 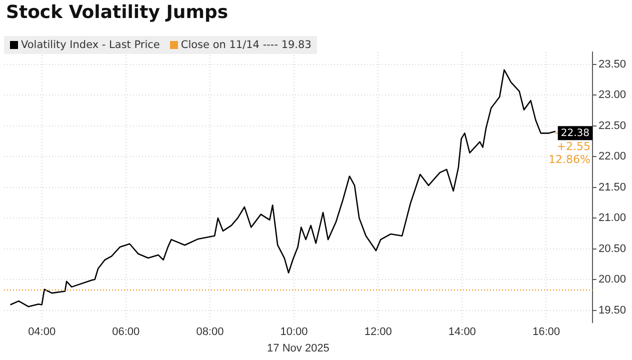 I want to click on y-tick-label: 20.00, so click(x=612, y=280).